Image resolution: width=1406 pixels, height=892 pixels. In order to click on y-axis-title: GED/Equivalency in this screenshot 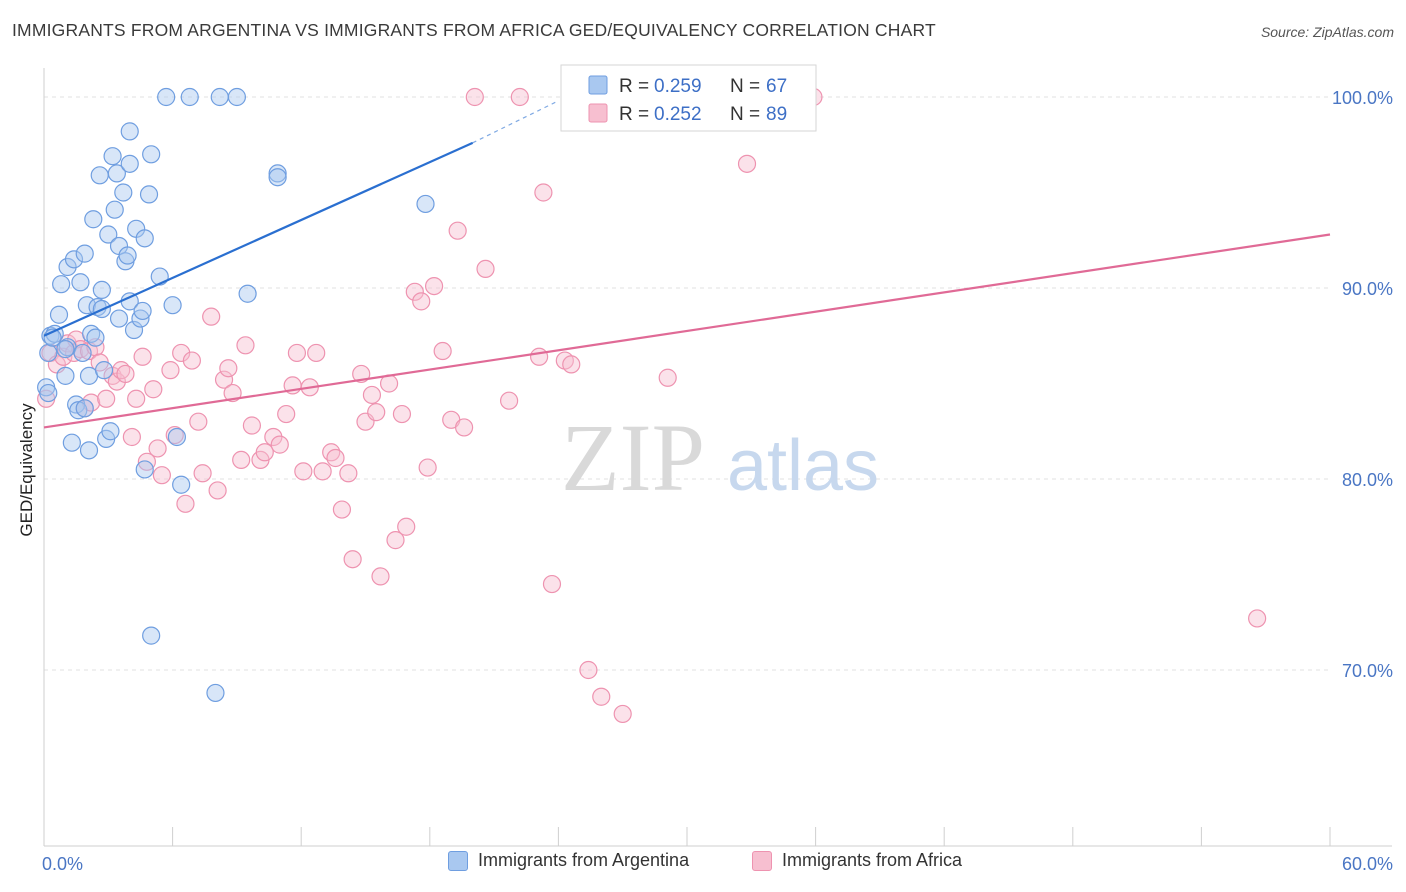, I will do `click(26, 470)`.